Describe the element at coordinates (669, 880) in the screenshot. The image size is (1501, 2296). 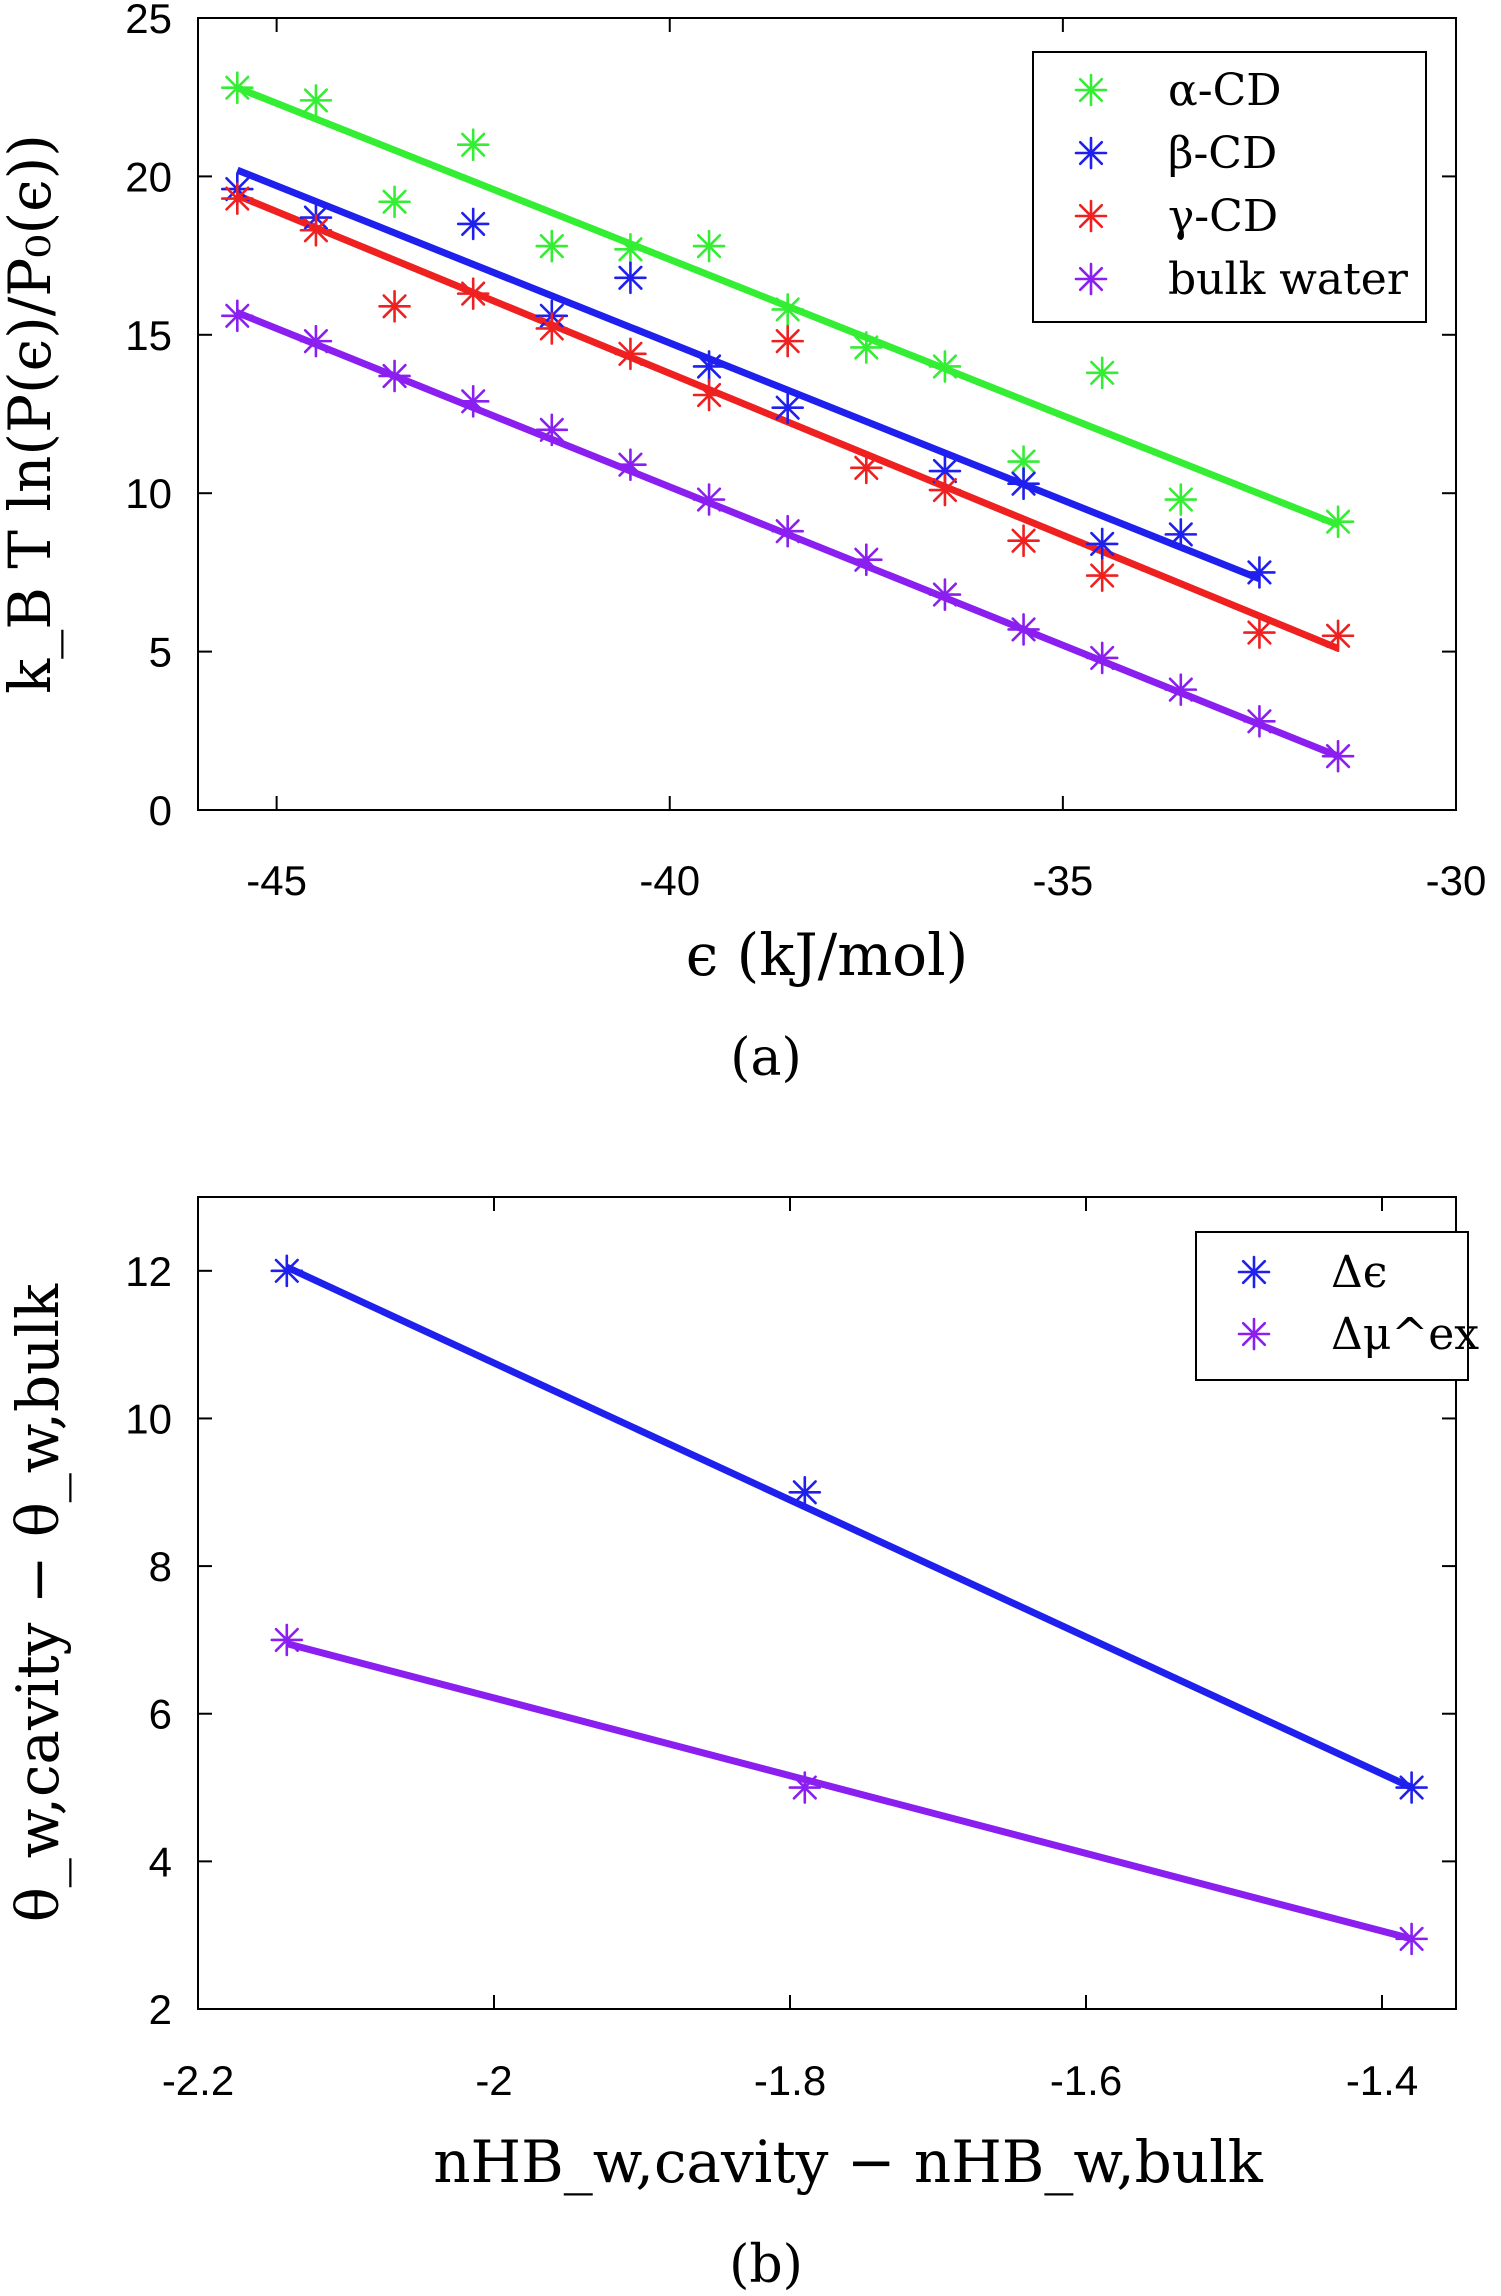
I see `x-tick-label: -40` at that location.